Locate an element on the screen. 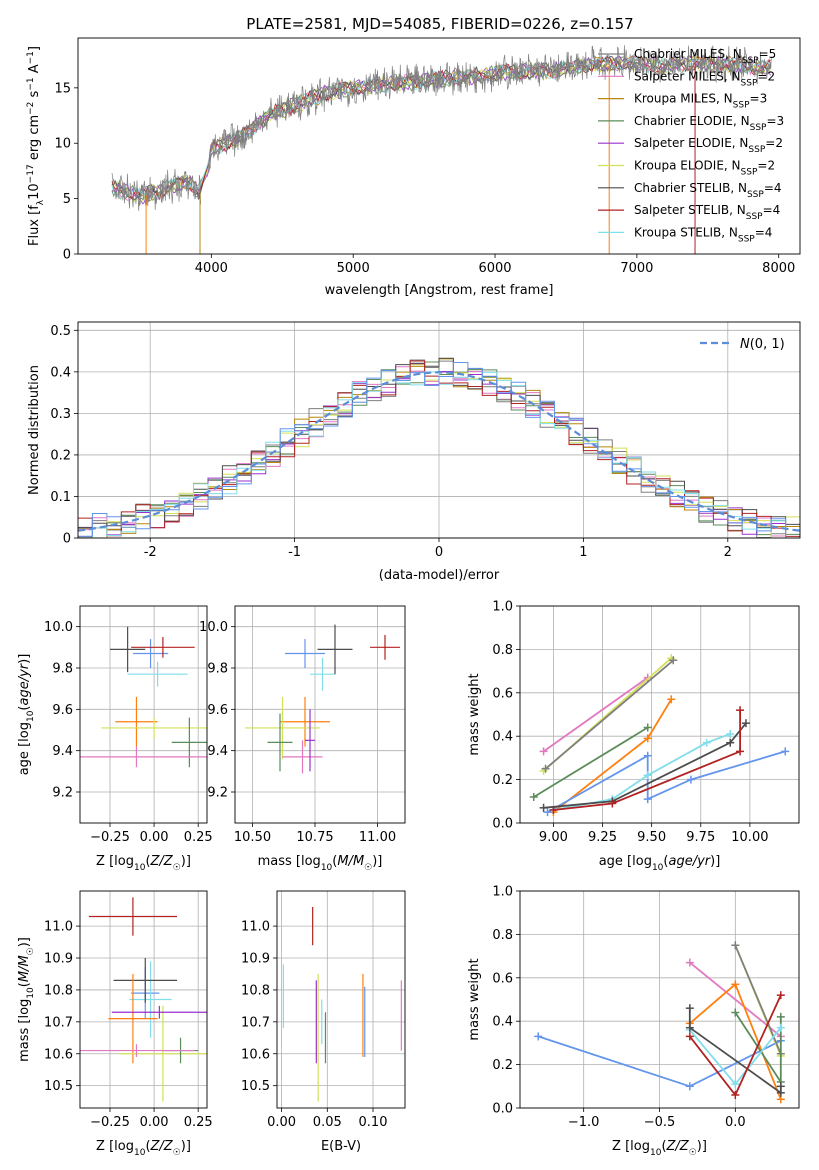 The image size is (819, 1170). x-tick-label: 4000 is located at coordinates (211, 268).